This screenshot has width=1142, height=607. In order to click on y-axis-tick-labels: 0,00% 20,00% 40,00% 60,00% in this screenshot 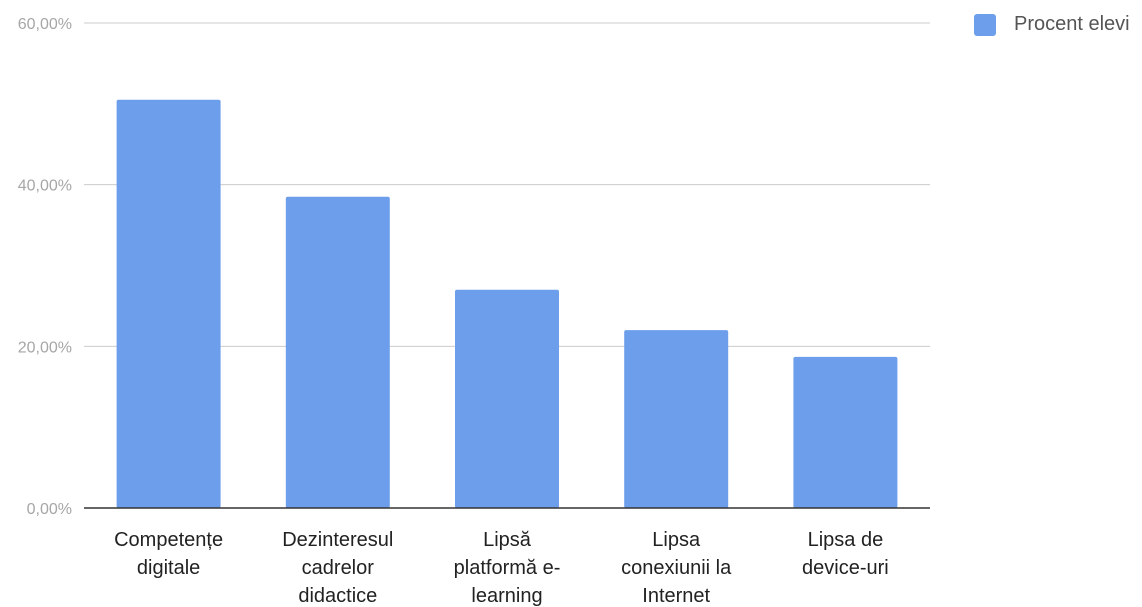, I will do `click(45, 267)`.